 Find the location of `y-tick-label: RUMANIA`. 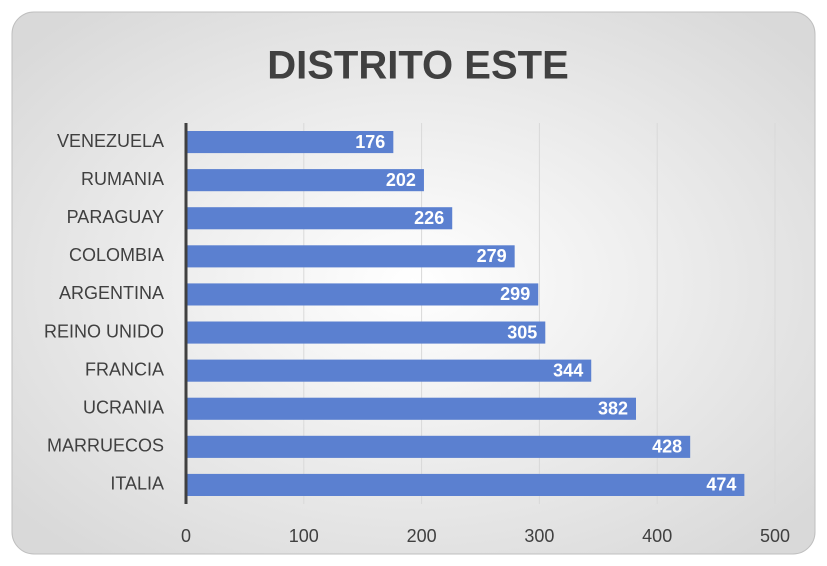

y-tick-label: RUMANIA is located at coordinates (122, 179).